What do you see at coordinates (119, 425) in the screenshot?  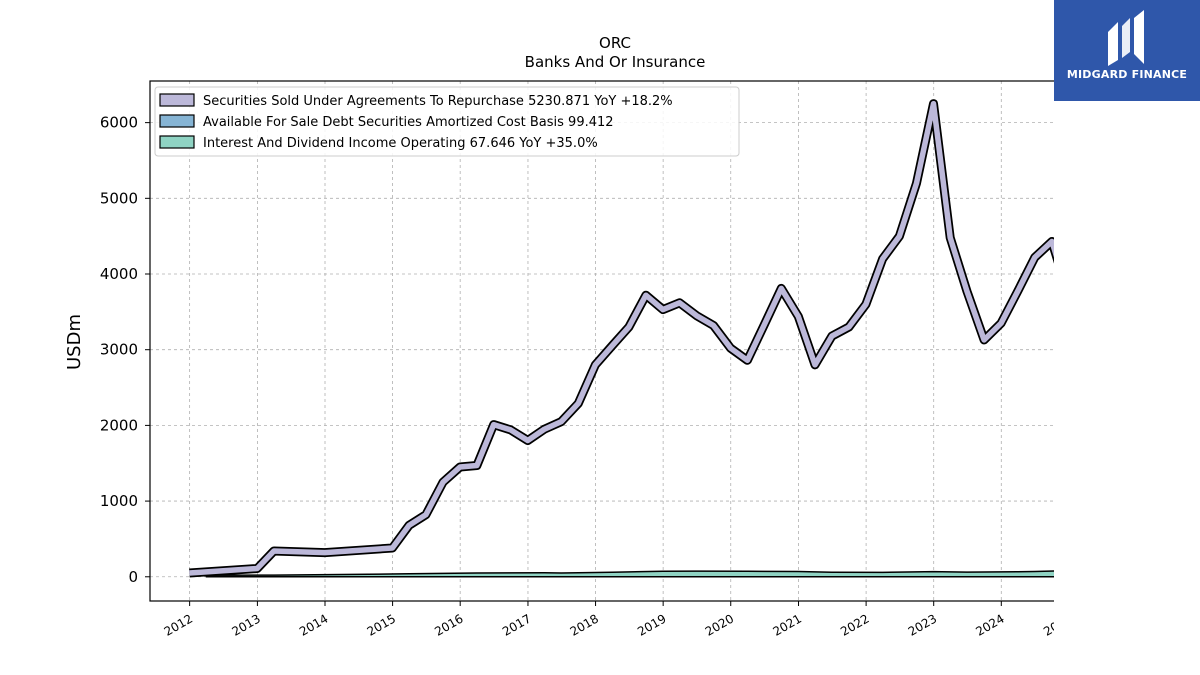 I see `y-tick-label: 2000` at bounding box center [119, 425].